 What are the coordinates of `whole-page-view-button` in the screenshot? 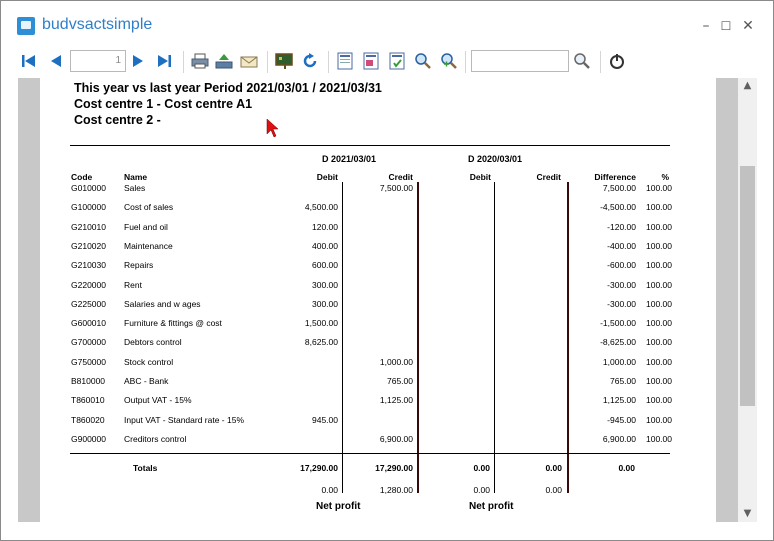 It's located at (397, 61).